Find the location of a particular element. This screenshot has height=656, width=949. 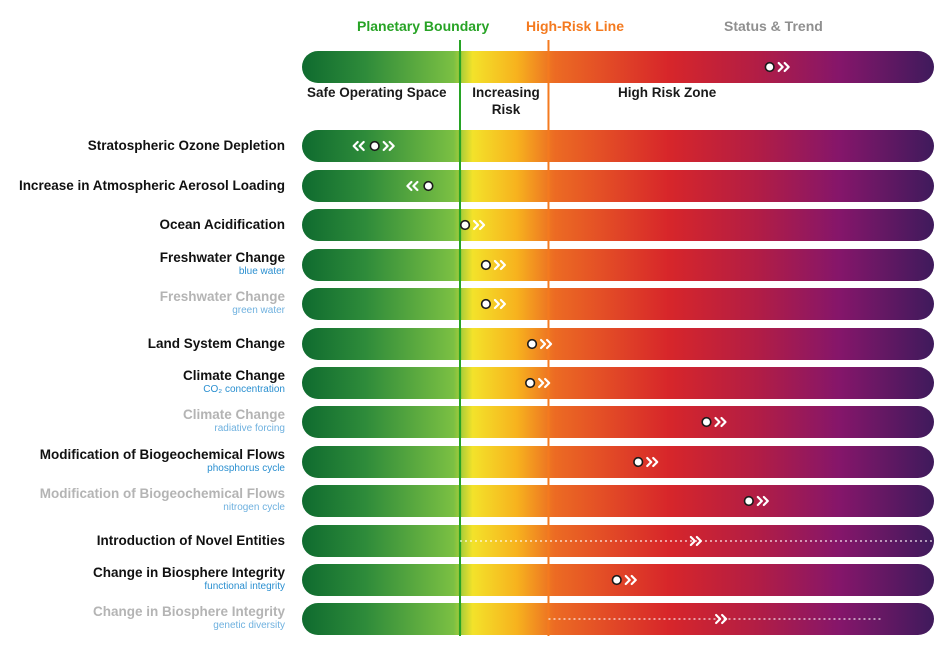

row-subtitle: CO₂ concentration is located at coordinates (244, 389).